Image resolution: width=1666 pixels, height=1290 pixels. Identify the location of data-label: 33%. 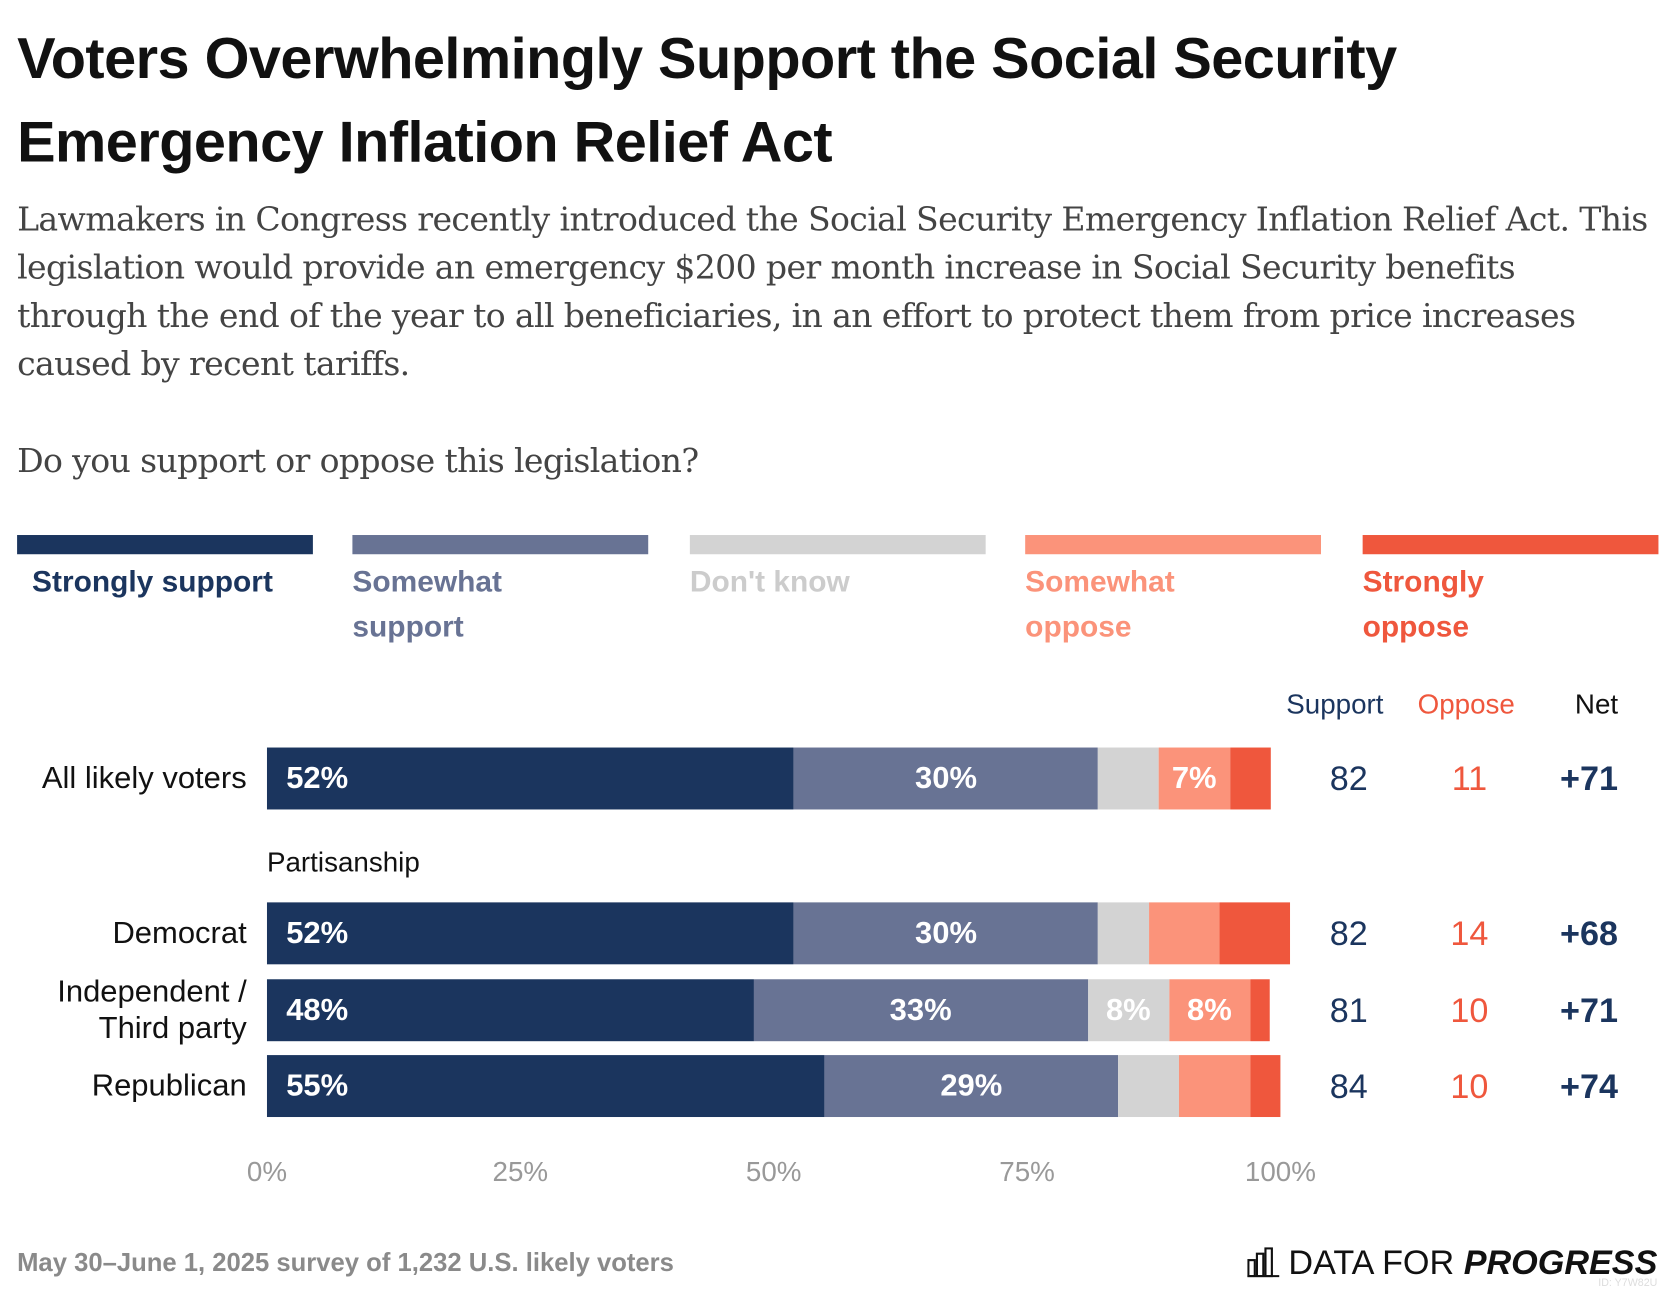
(920, 1010).